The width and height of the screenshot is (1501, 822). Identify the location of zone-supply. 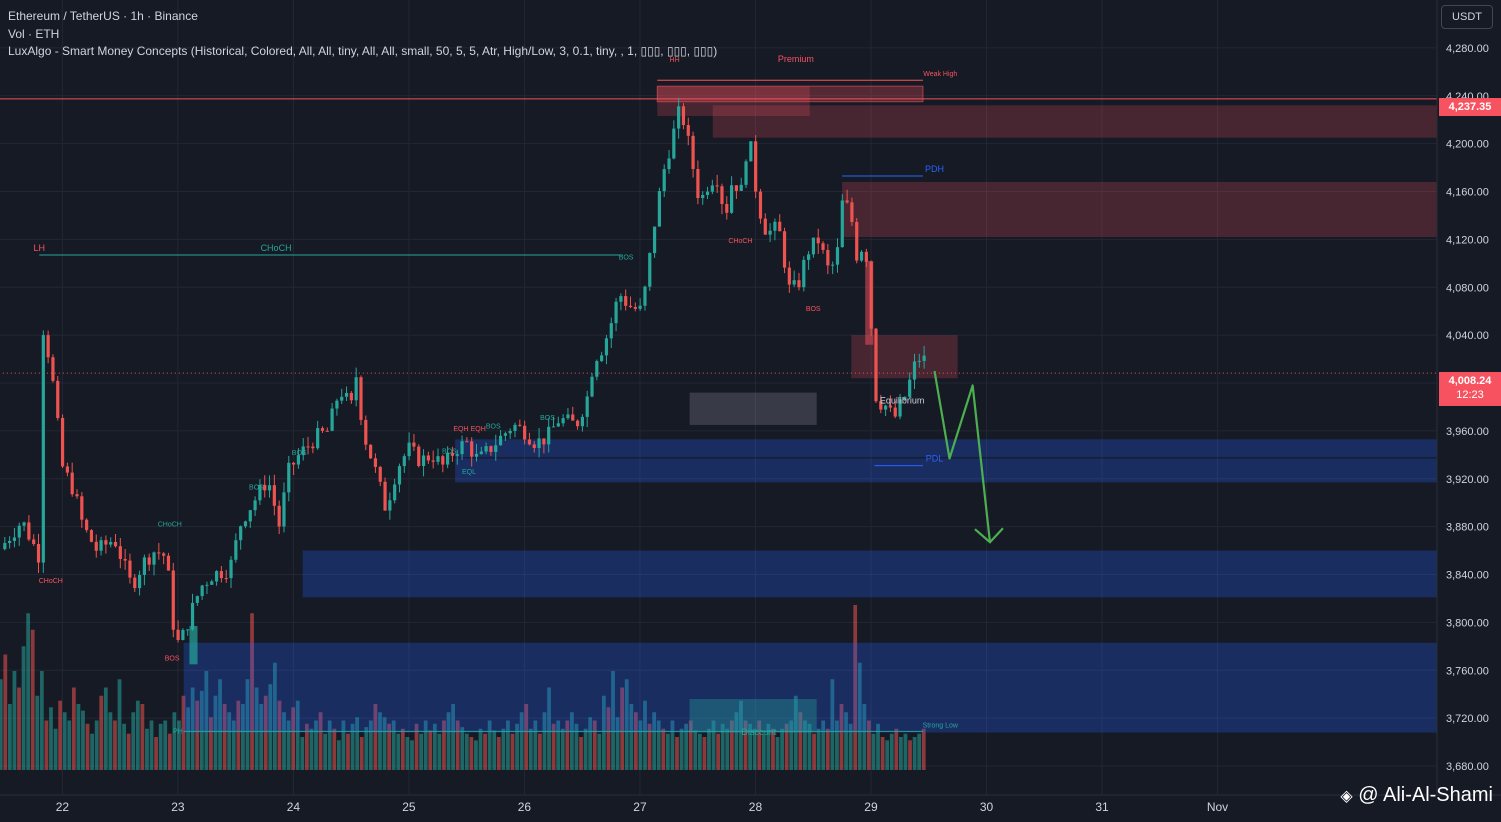
(904, 357).